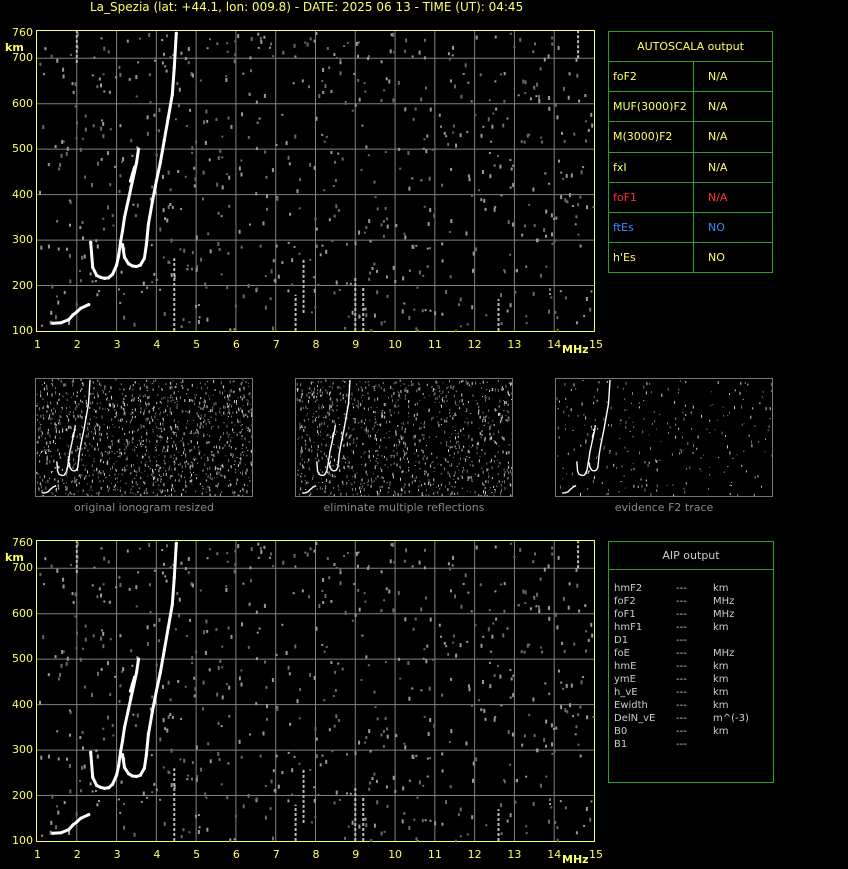 This screenshot has width=848, height=869. I want to click on trace-point, so click(156, 691).